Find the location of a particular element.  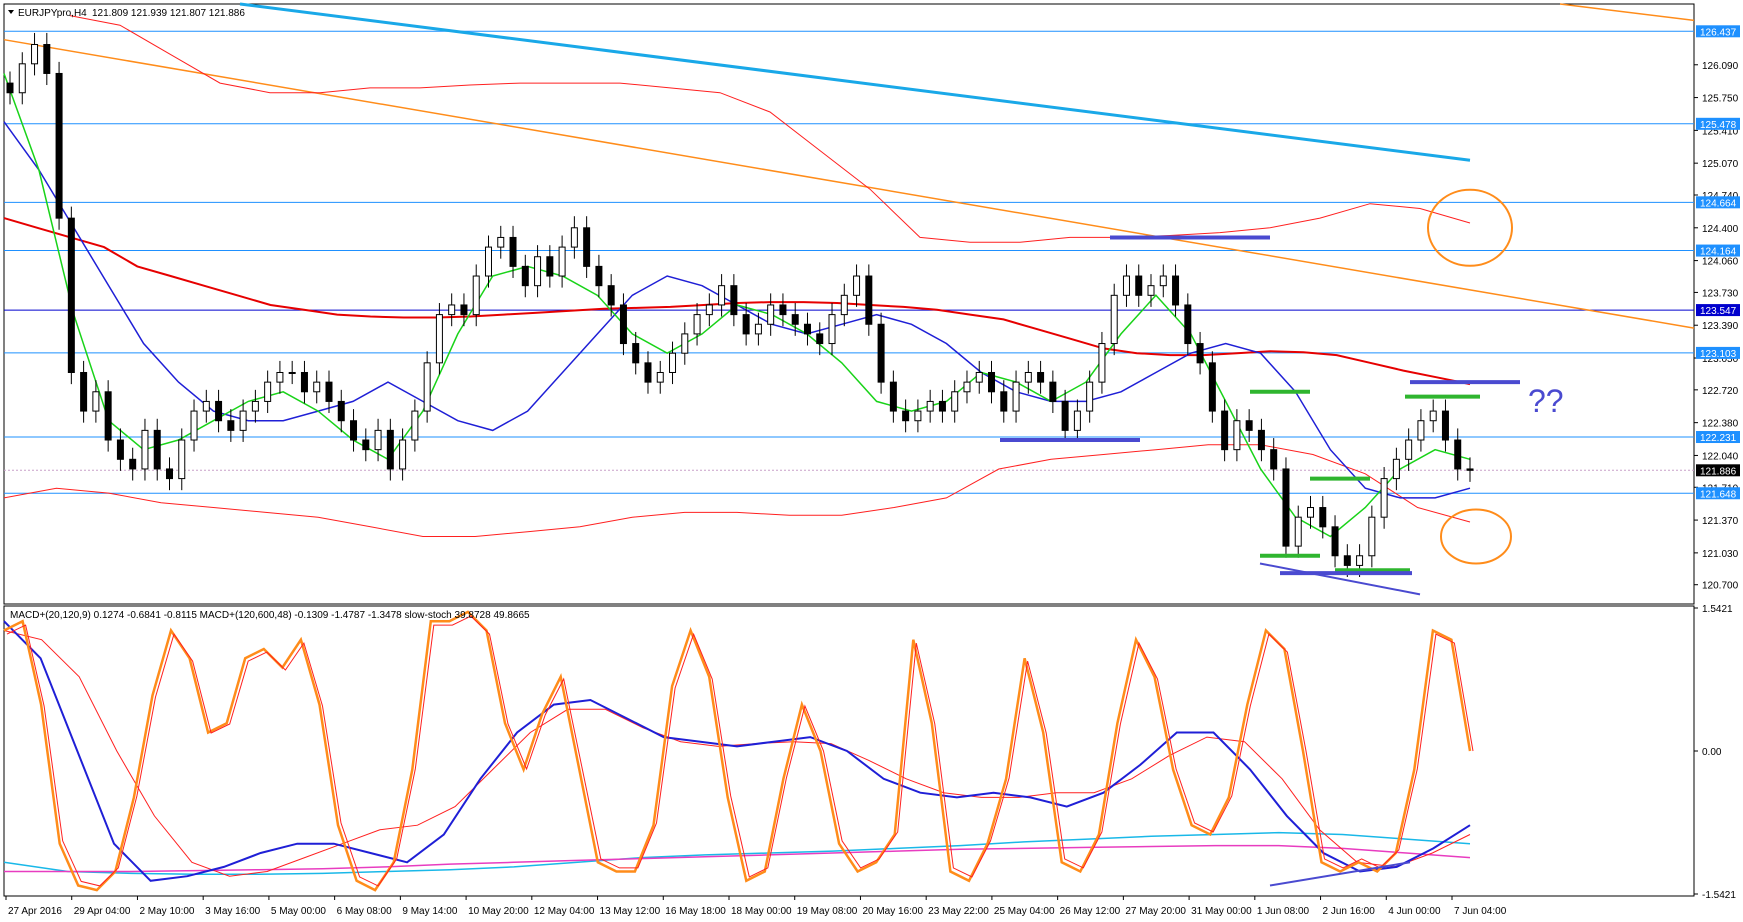

time-tick-label: 26 May 12:00 is located at coordinates (1090, 911).